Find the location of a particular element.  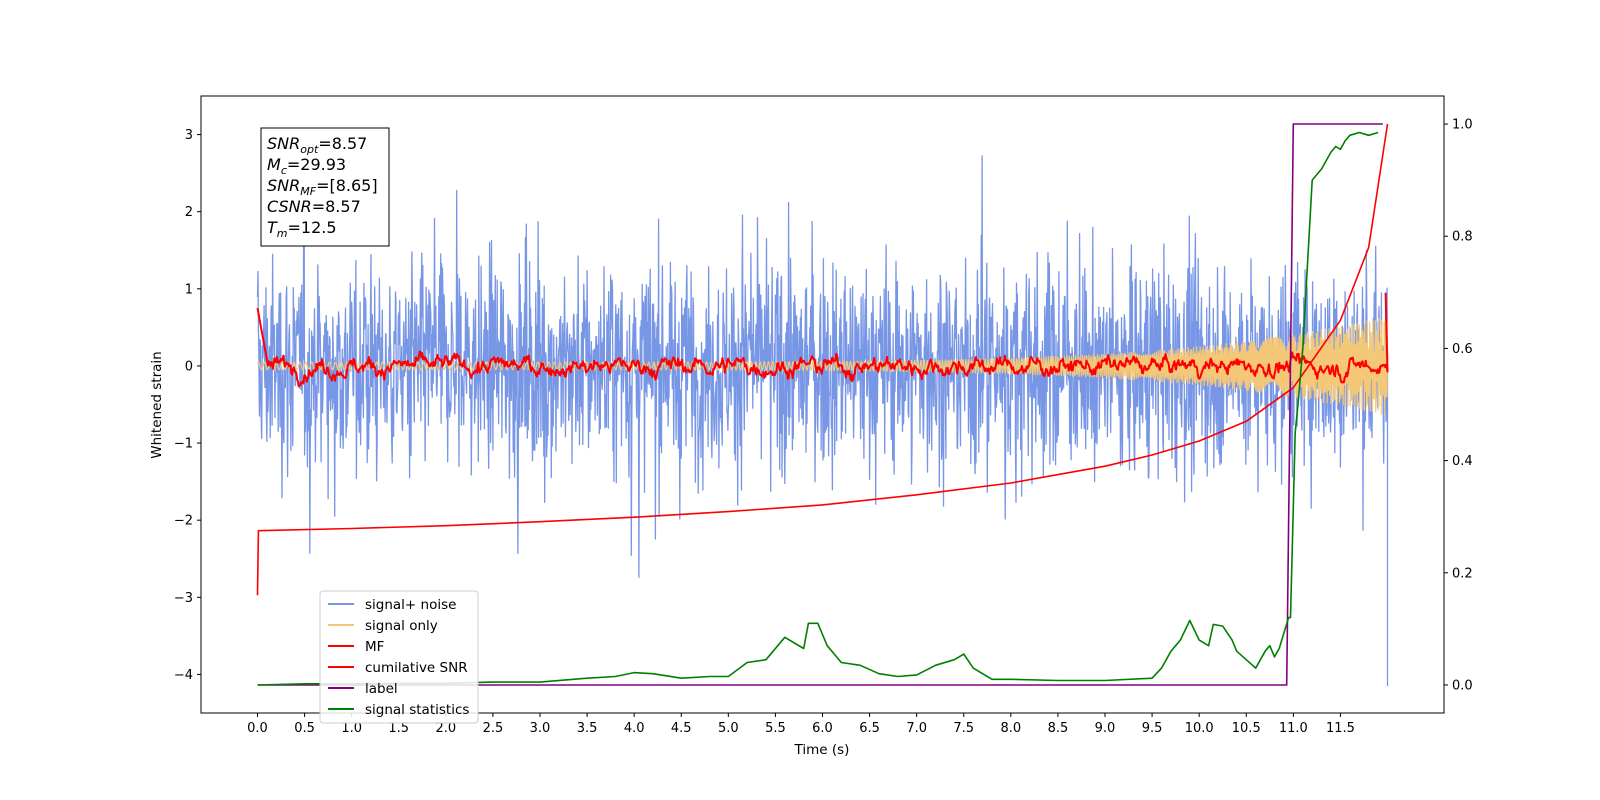

annotation-line: SNRopt=8.57 is located at coordinates (317, 145).